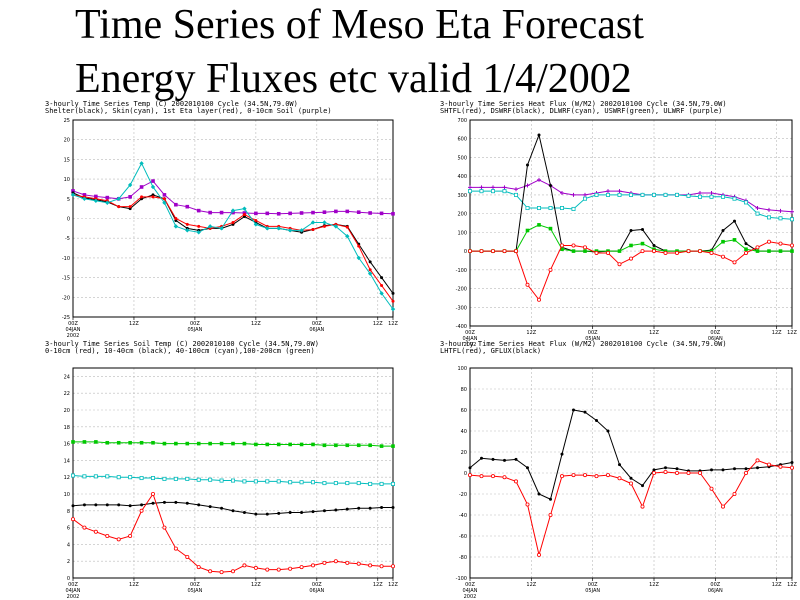 The image size is (800, 600). What do you see at coordinates (464, 390) in the screenshot?
I see `y-tick-label: 80` at bounding box center [464, 390].